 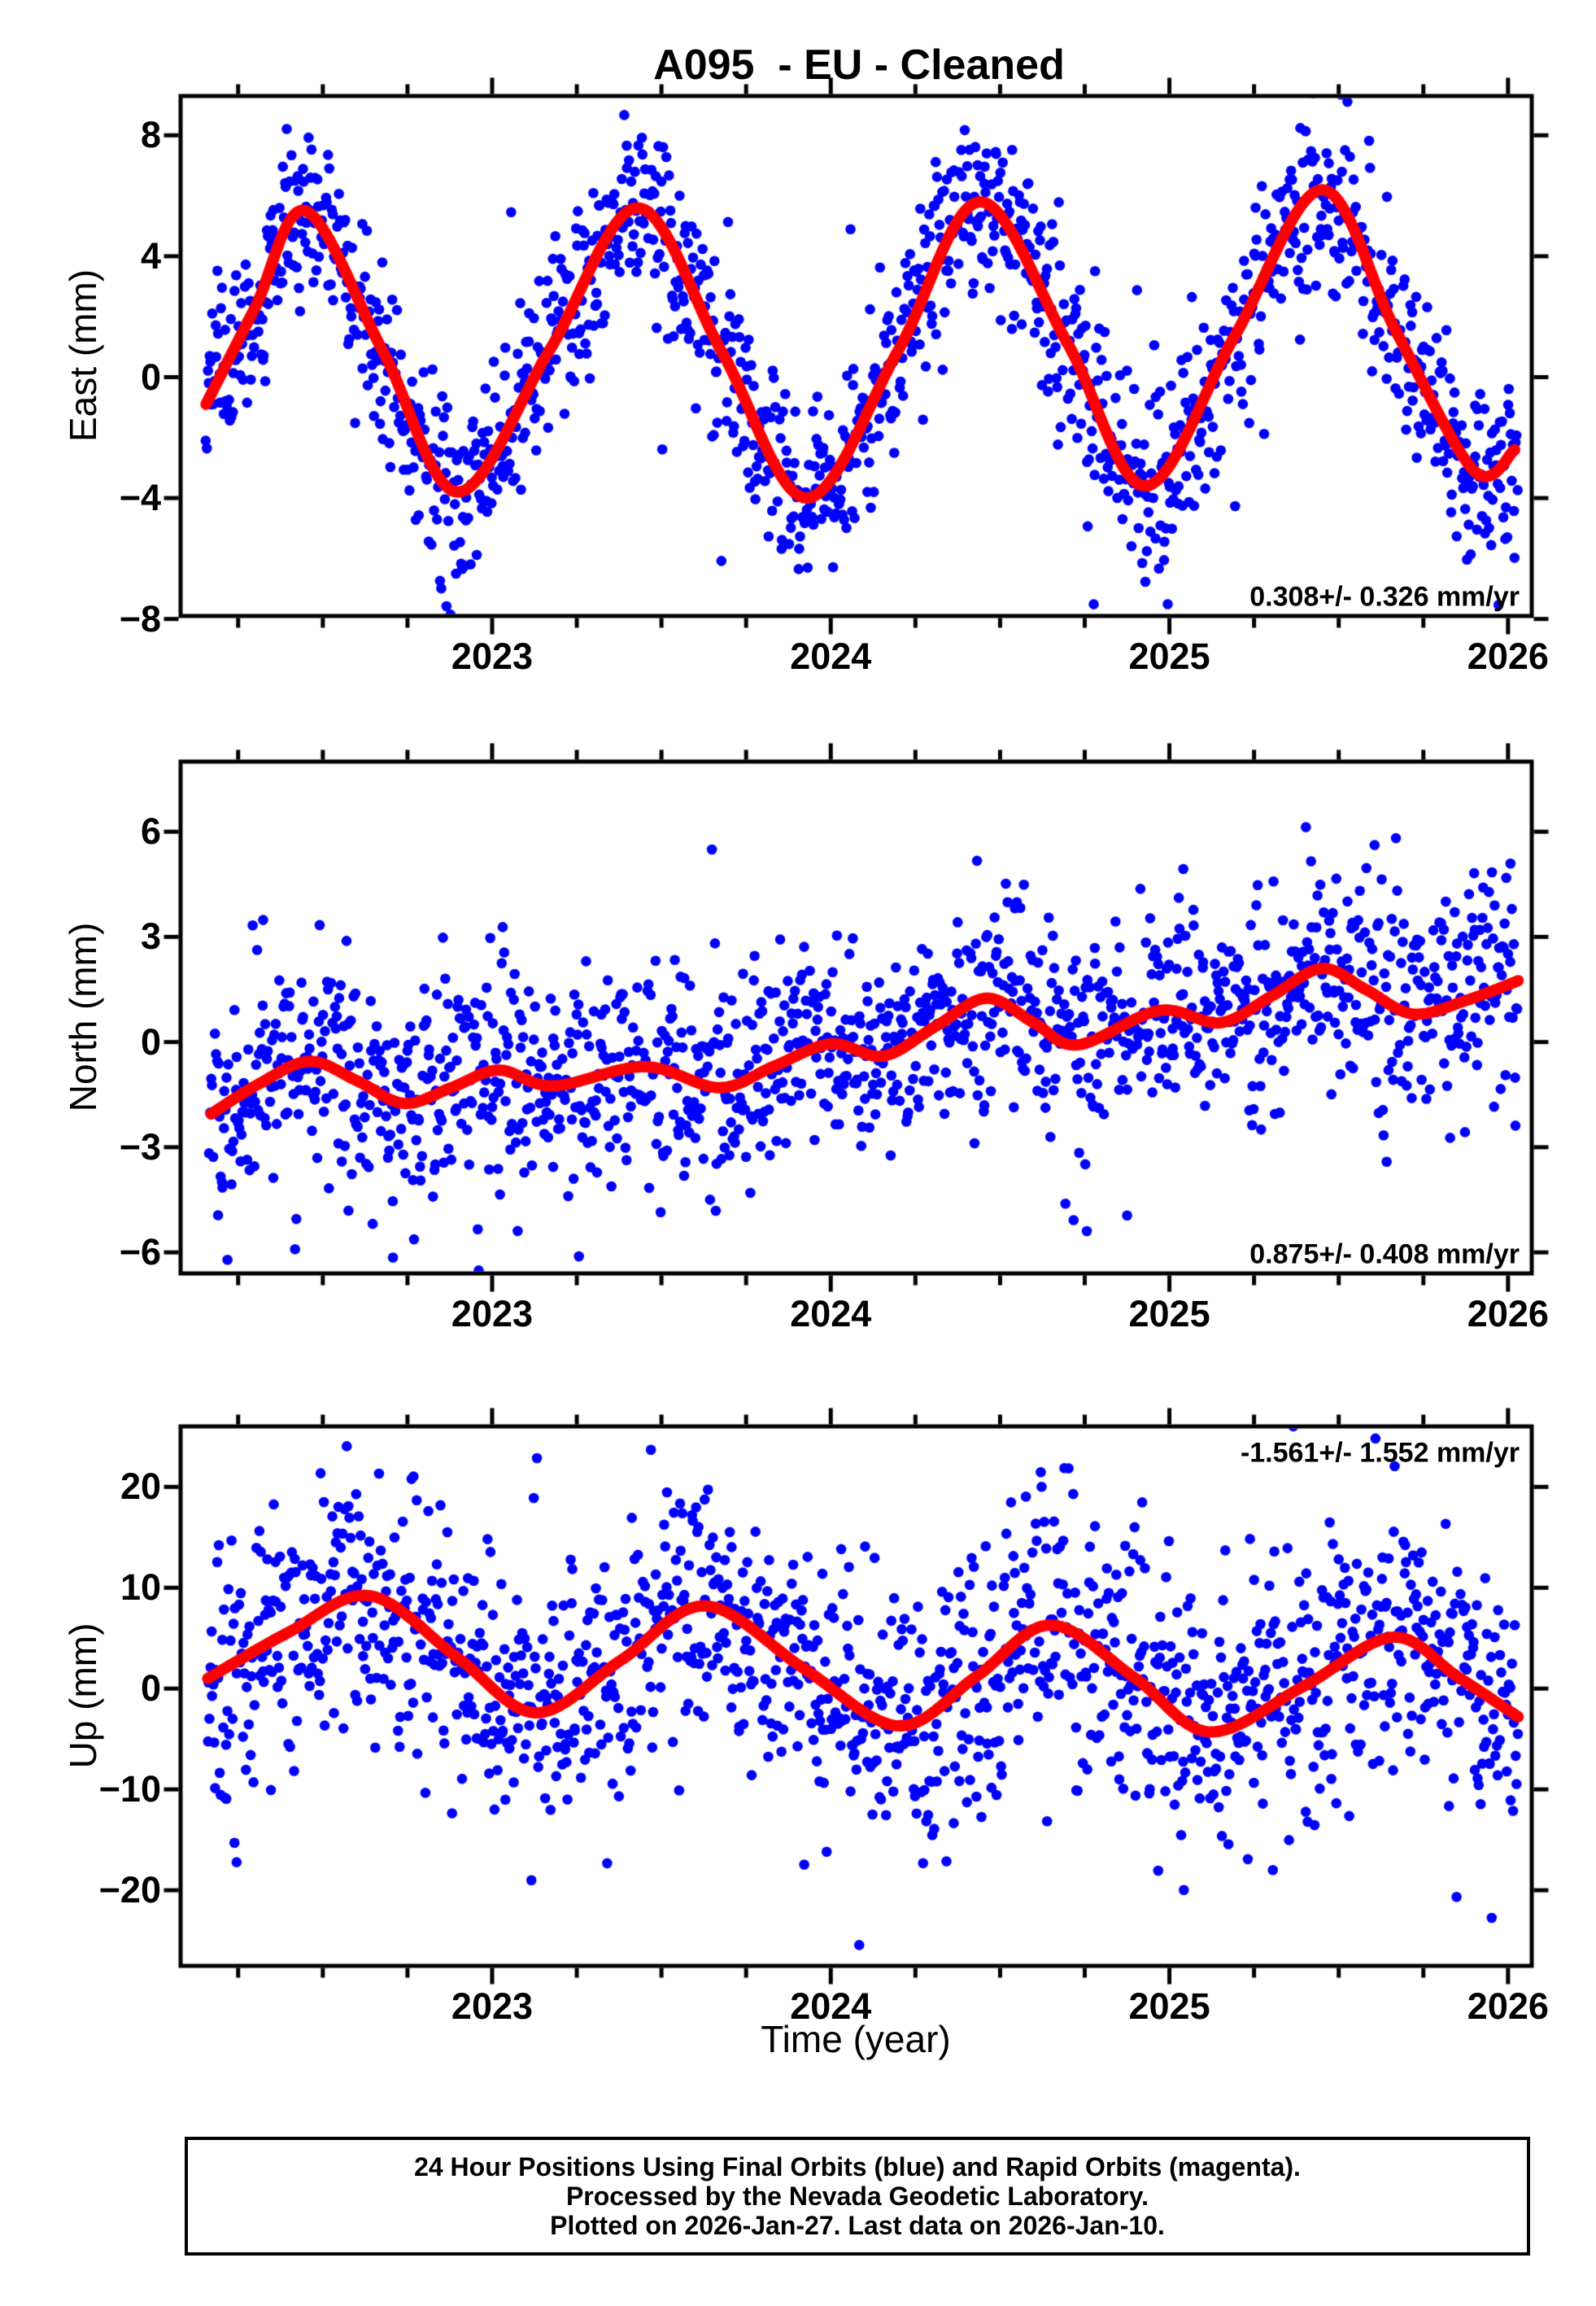 I want to click on up-x-tick-label: 2025, so click(x=1169, y=2006).